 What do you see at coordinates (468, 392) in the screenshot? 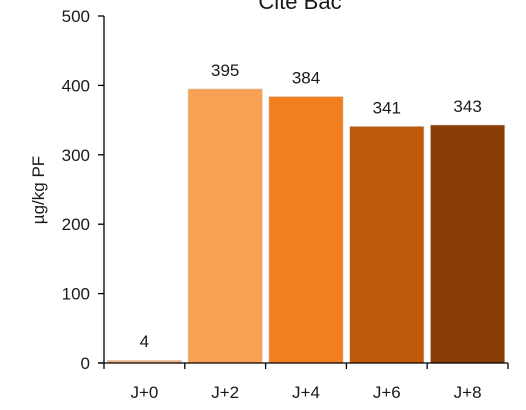
I see `x-tick-label: J+8` at bounding box center [468, 392].